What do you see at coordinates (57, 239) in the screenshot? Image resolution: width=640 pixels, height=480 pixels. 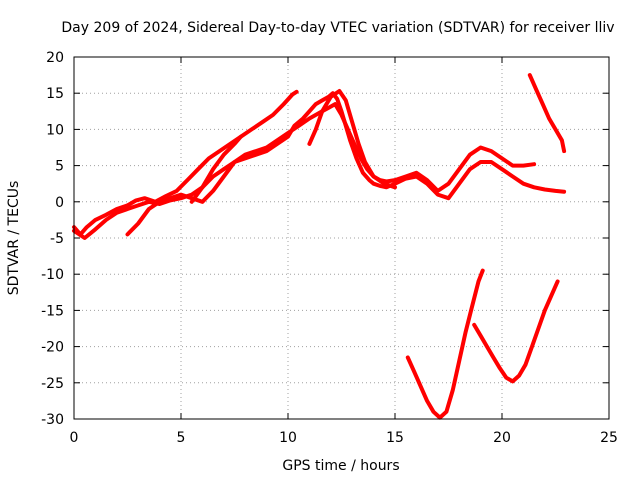 I see `y-tick-label: -5` at bounding box center [57, 239].